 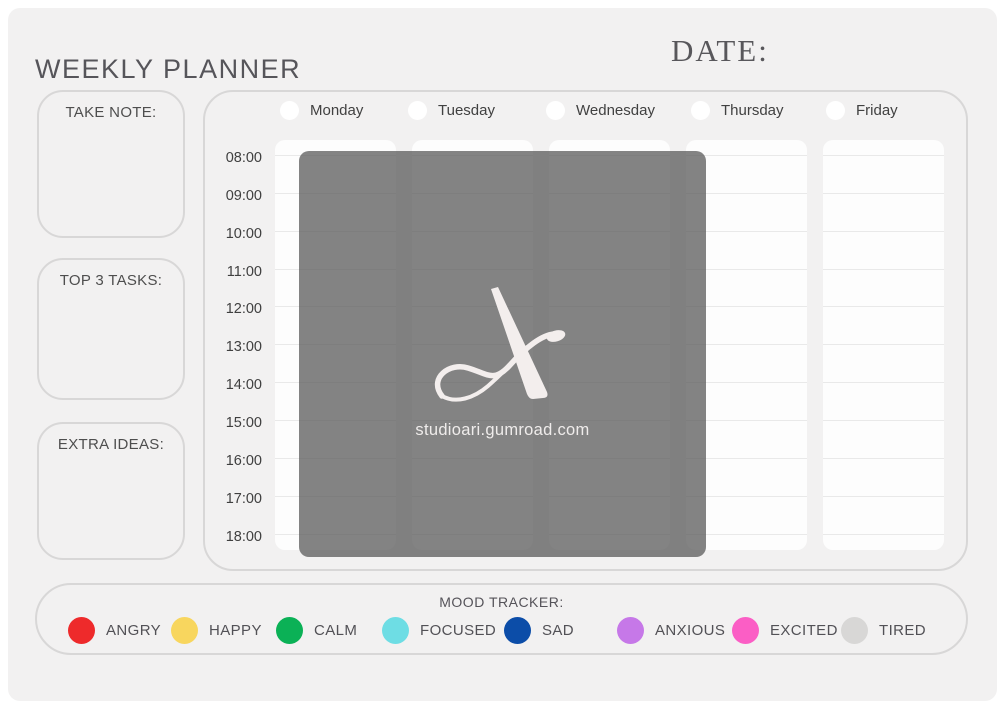 I want to click on watermark-url: studioari.gumroad.com, so click(x=502, y=430).